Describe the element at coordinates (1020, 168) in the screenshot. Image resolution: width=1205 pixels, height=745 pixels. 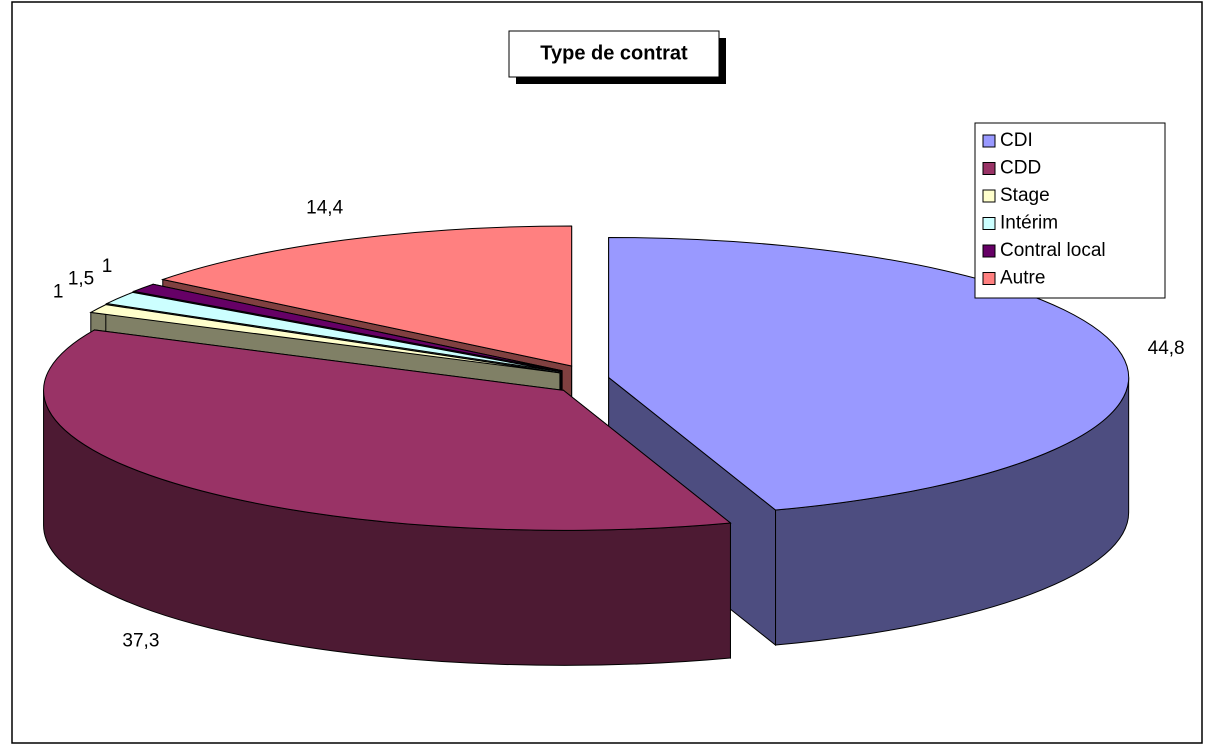
I see `legend-label: CDD` at that location.